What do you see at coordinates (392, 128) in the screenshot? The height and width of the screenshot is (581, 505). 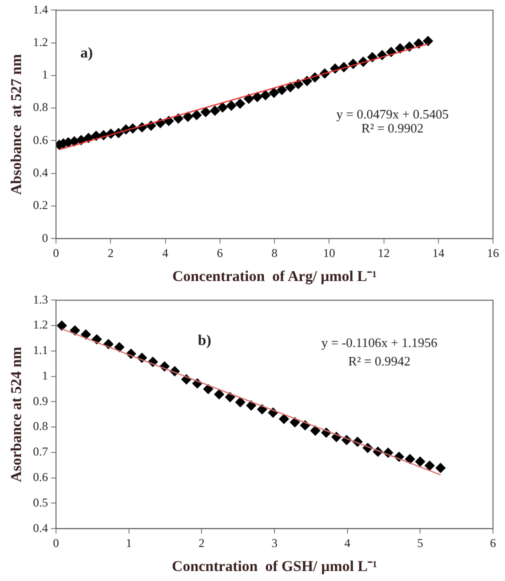 I see `annotation: R² = 0.9902` at bounding box center [392, 128].